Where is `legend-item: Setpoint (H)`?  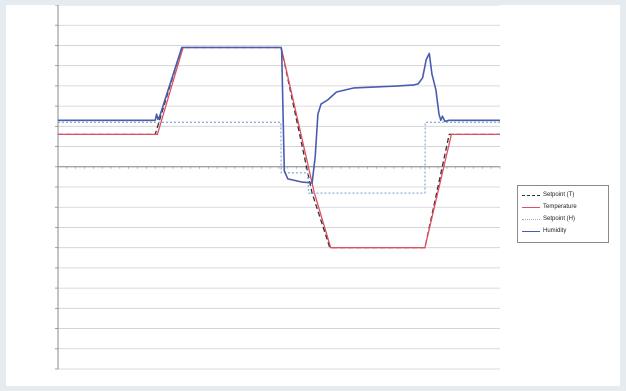 legend-item: Setpoint (H) is located at coordinates (548, 219).